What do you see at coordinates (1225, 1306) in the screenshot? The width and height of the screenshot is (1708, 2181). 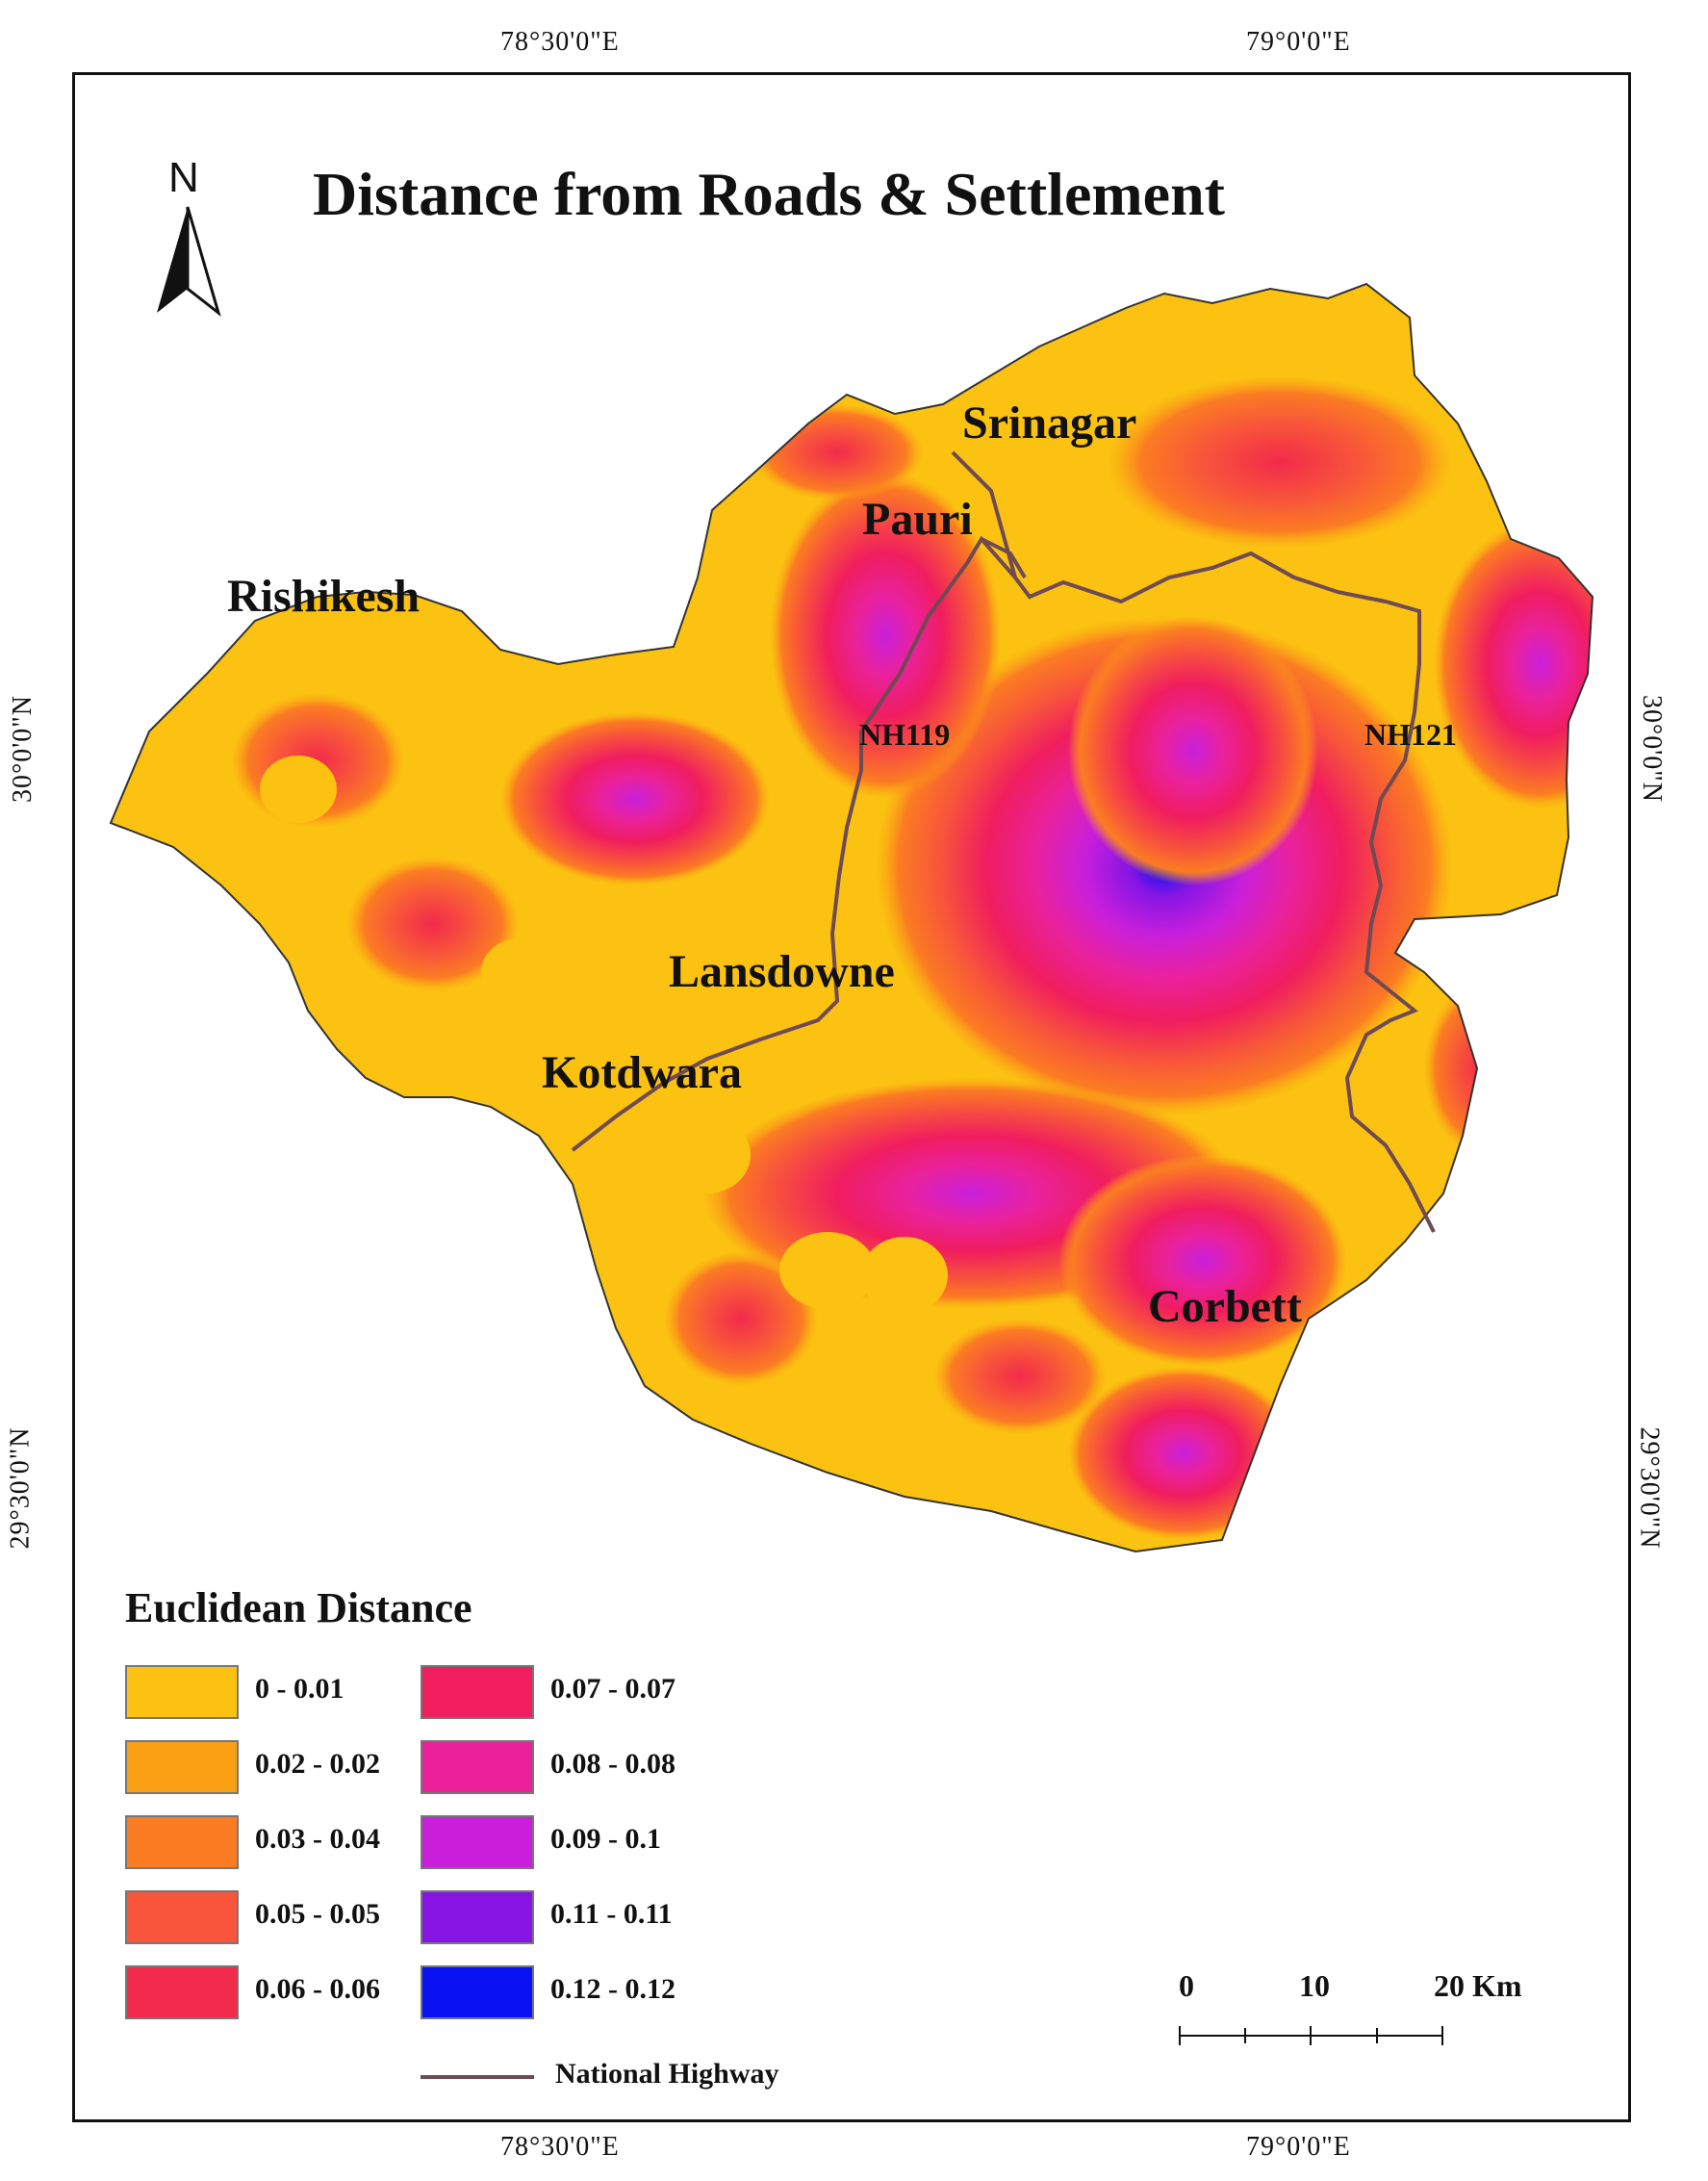 I see `place-label-corbett: Corbett` at bounding box center [1225, 1306].